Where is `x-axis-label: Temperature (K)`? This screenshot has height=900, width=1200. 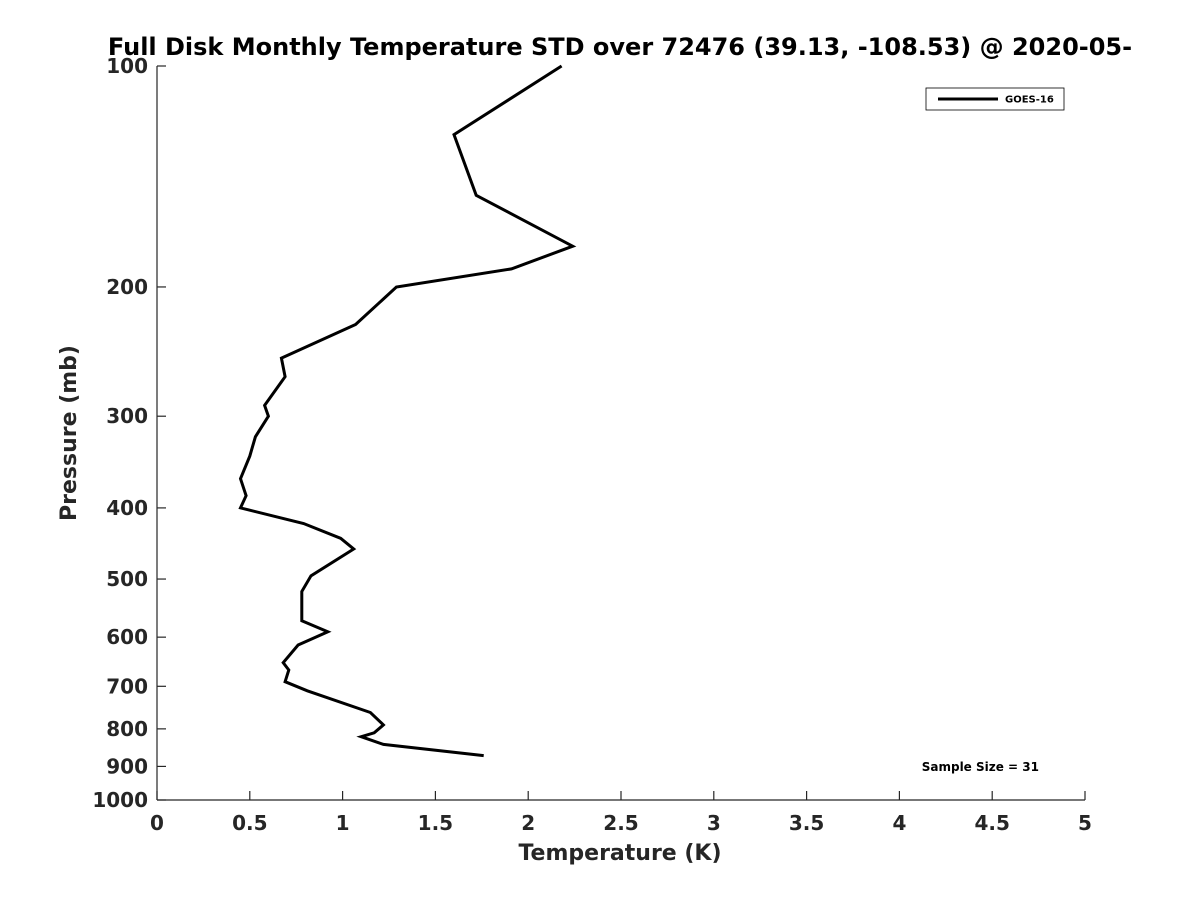 x-axis-label: Temperature (K) is located at coordinates (619, 853).